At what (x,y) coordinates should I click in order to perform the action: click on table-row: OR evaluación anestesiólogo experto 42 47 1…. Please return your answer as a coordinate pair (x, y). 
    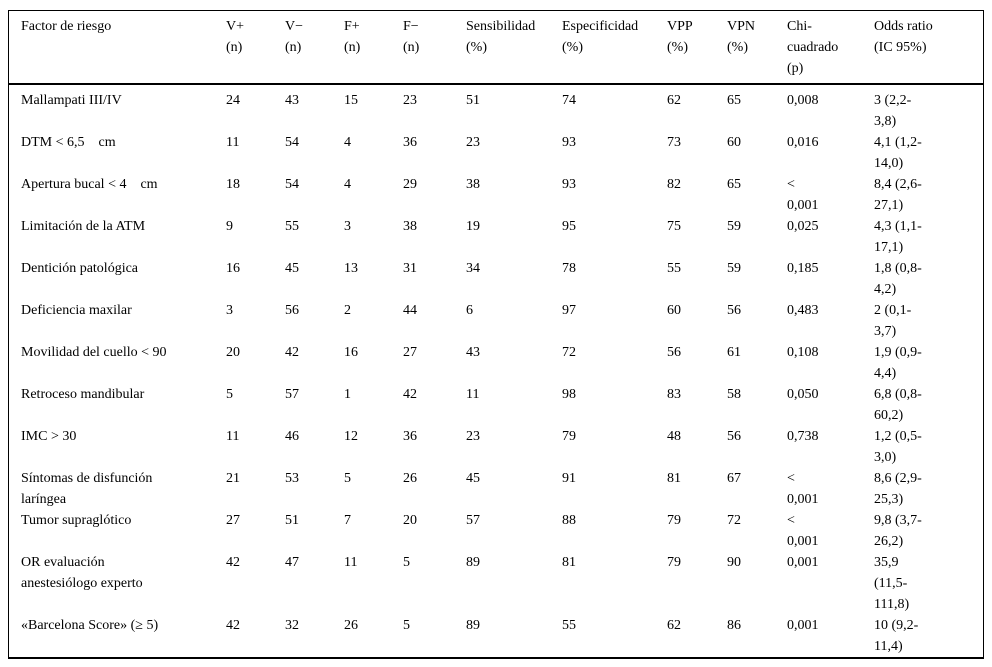
    Looking at the image, I should click on (496, 583).